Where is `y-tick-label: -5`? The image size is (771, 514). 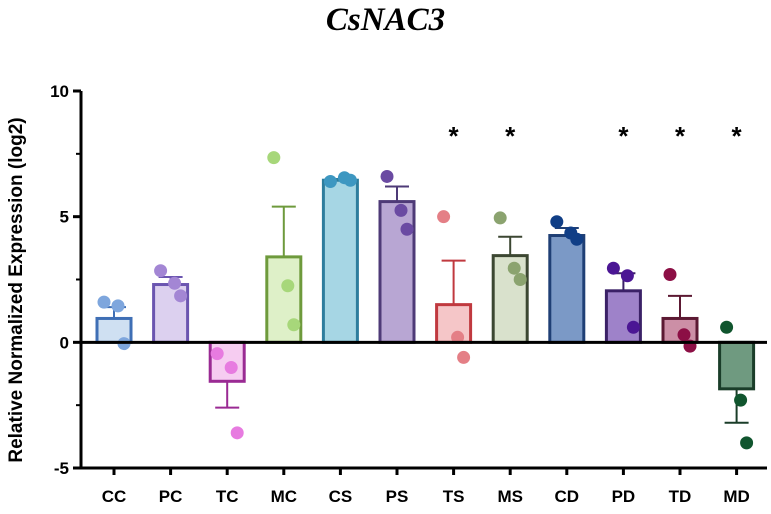
y-tick-label: -5 is located at coordinates (61, 468).